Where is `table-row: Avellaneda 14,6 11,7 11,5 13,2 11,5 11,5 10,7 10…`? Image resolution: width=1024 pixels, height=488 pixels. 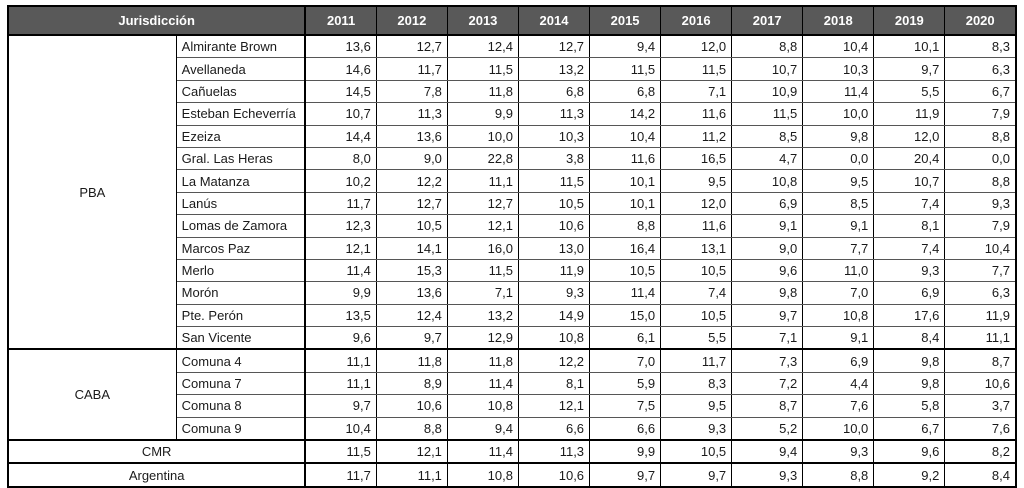 table-row: Avellaneda 14,6 11,7 11,5 13,2 11,5 11,5 10,7 10… is located at coordinates (512, 69).